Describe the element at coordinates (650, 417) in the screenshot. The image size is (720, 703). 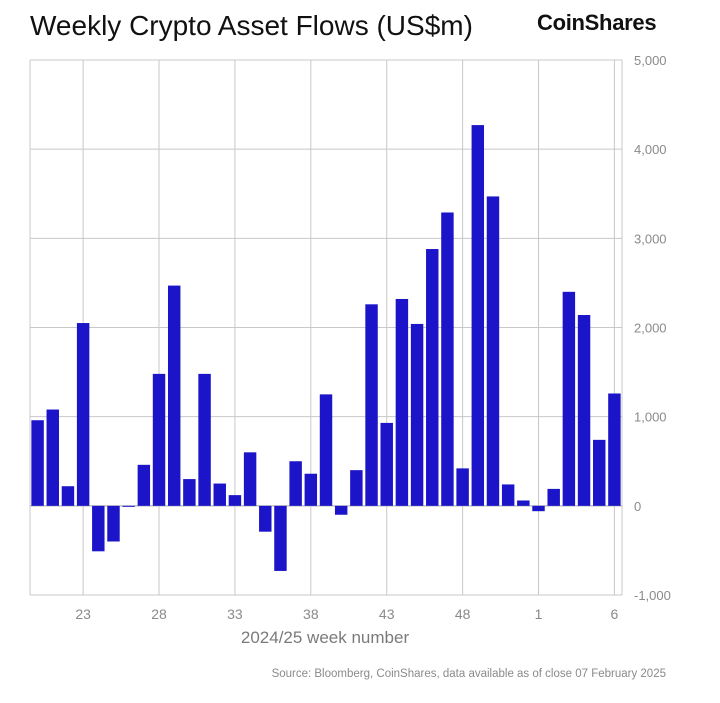
I see `y-tick-label: 1,000` at that location.